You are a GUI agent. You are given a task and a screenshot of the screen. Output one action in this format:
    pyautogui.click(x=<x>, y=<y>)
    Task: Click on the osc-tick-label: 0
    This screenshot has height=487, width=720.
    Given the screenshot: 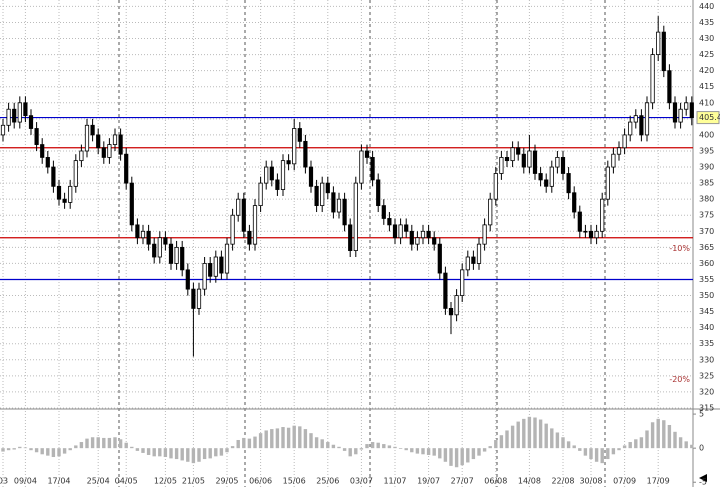 What is the action you would take?
    pyautogui.click(x=701, y=448)
    